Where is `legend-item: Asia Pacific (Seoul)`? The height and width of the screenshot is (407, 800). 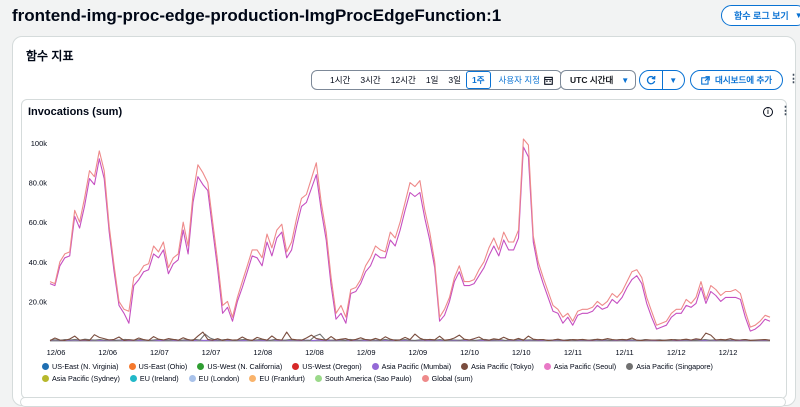
legend-item: Asia Pacific (Seoul) is located at coordinates (580, 366).